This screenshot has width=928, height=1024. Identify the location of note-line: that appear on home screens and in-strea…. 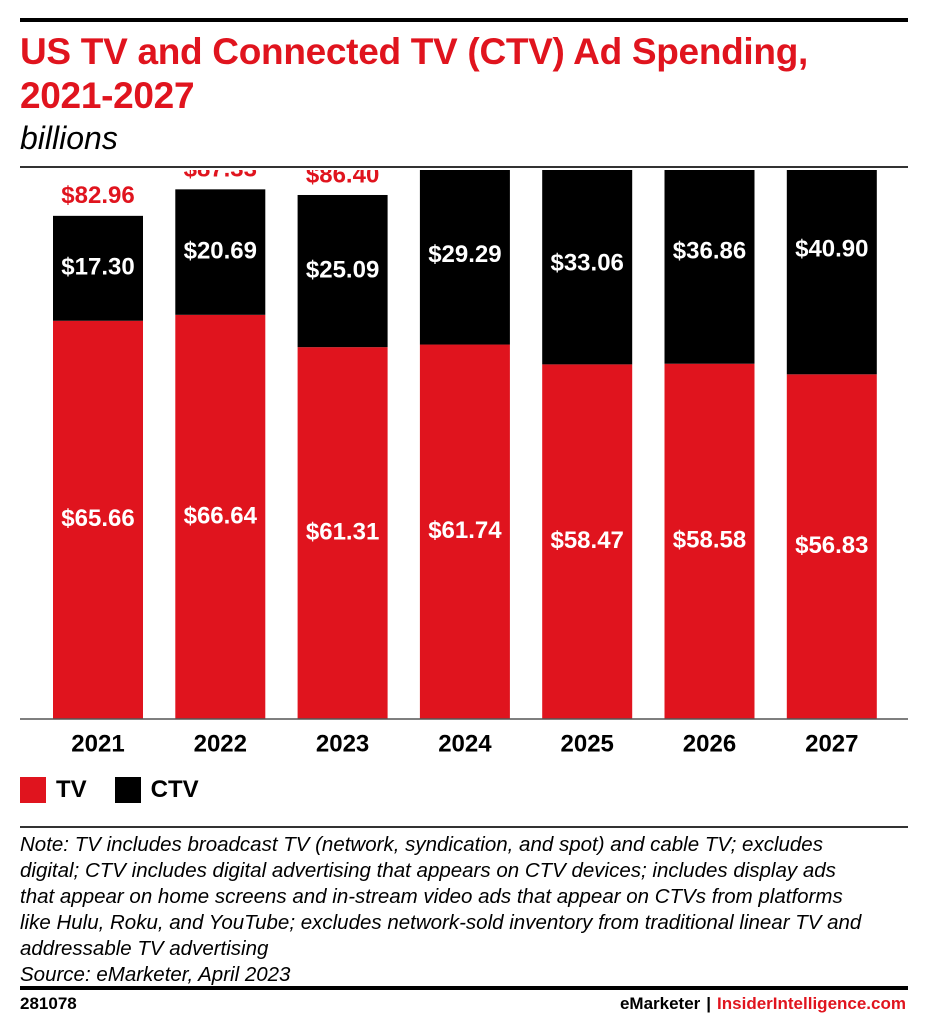
(431, 896).